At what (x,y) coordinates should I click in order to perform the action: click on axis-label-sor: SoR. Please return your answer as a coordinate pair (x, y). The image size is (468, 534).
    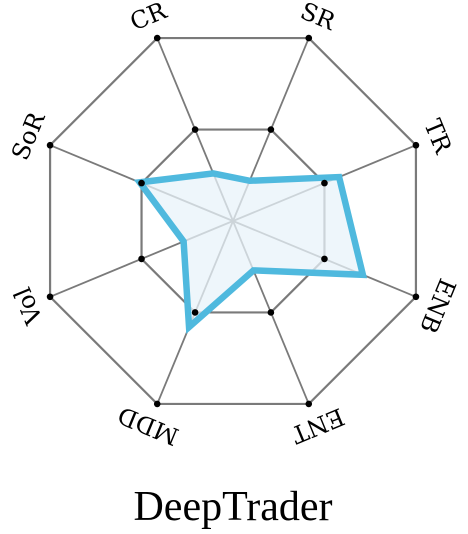
    Looking at the image, I should click on (28, 135).